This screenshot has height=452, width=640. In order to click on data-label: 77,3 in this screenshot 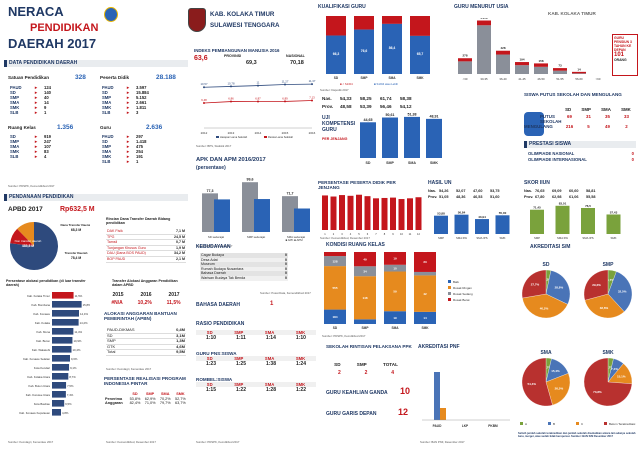, I will do `click(210, 191)`.